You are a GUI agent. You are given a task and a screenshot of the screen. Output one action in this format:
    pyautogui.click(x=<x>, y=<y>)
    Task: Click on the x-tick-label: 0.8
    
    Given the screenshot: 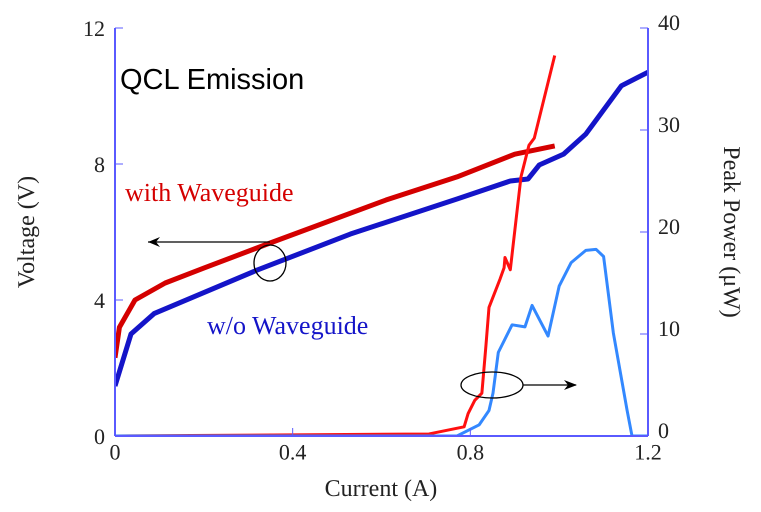 What is the action you would take?
    pyautogui.click(x=470, y=452)
    